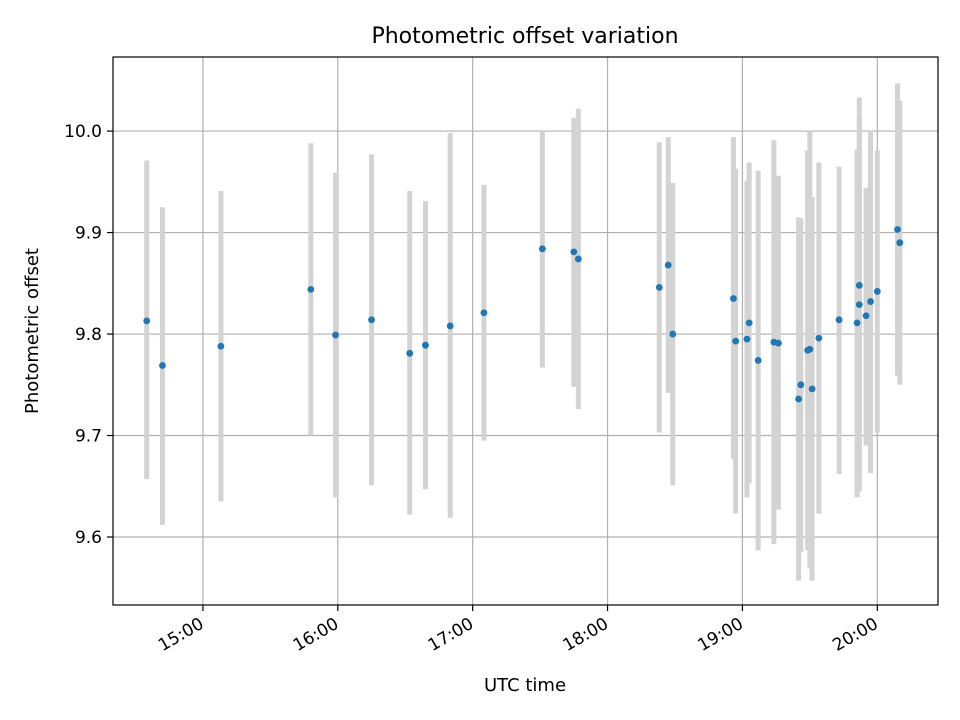 The image size is (960, 720). Describe the element at coordinates (88, 437) in the screenshot. I see `y-tick-label: 9.7` at that location.